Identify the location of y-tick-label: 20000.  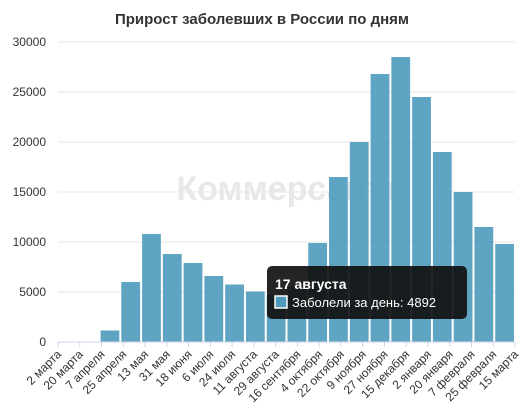
(30, 142).